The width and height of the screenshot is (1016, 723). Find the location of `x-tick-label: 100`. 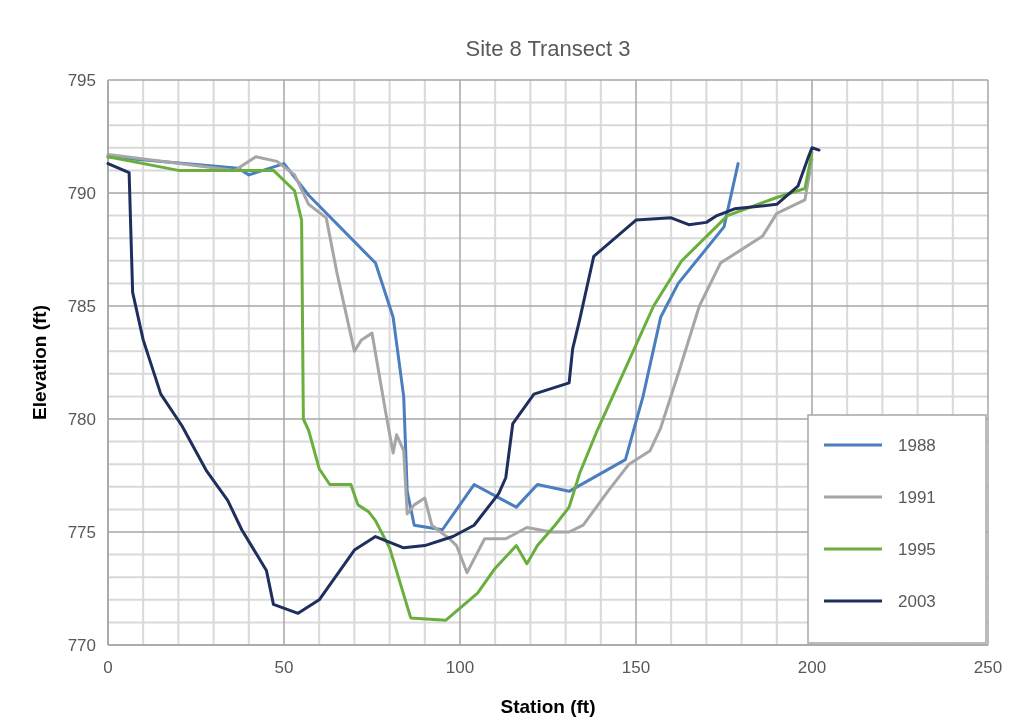

x-tick-label: 100 is located at coordinates (460, 667).